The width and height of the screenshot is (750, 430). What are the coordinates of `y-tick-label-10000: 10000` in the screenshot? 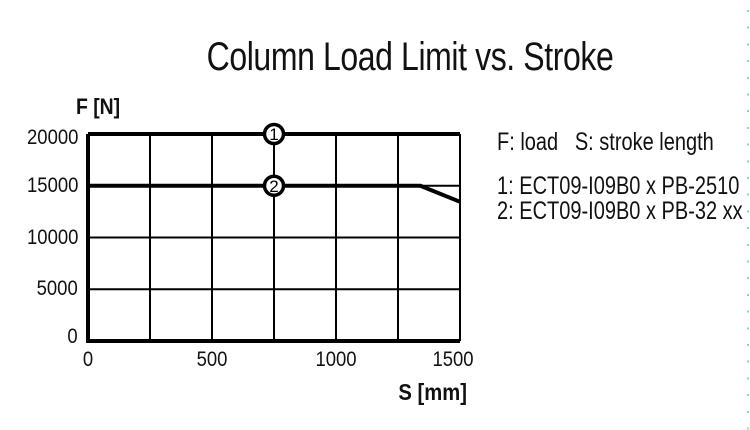 It's located at (52, 237).